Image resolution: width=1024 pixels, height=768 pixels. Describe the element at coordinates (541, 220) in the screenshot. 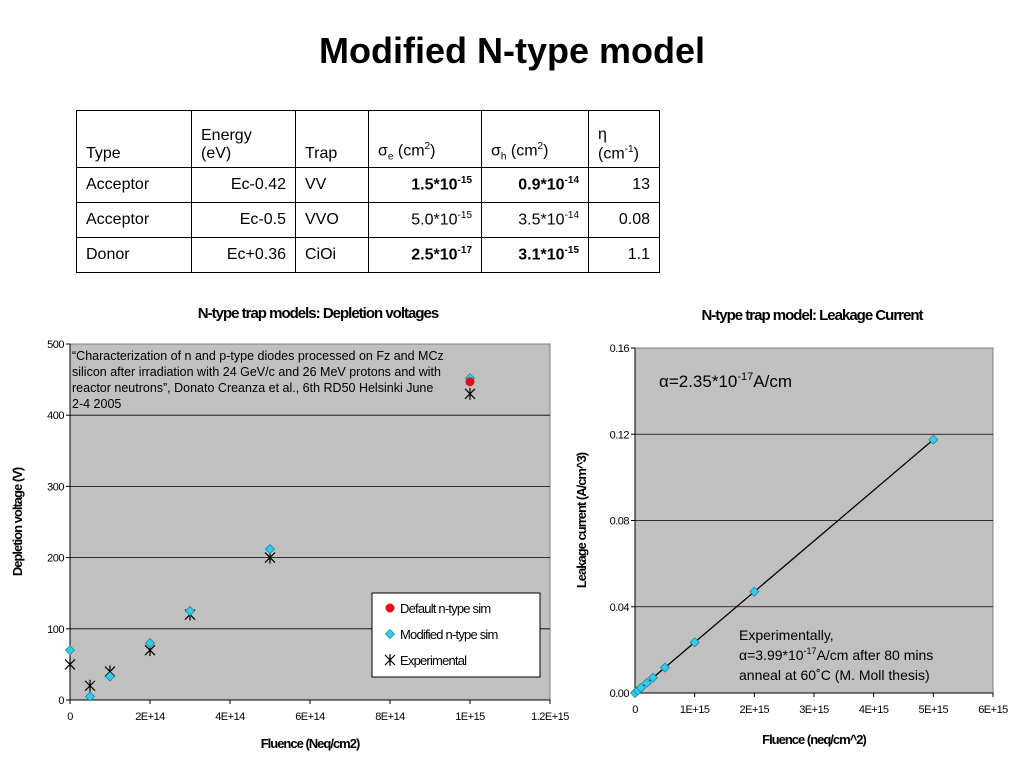

I see `sigma-h-mantissa: 3.5*10` at that location.